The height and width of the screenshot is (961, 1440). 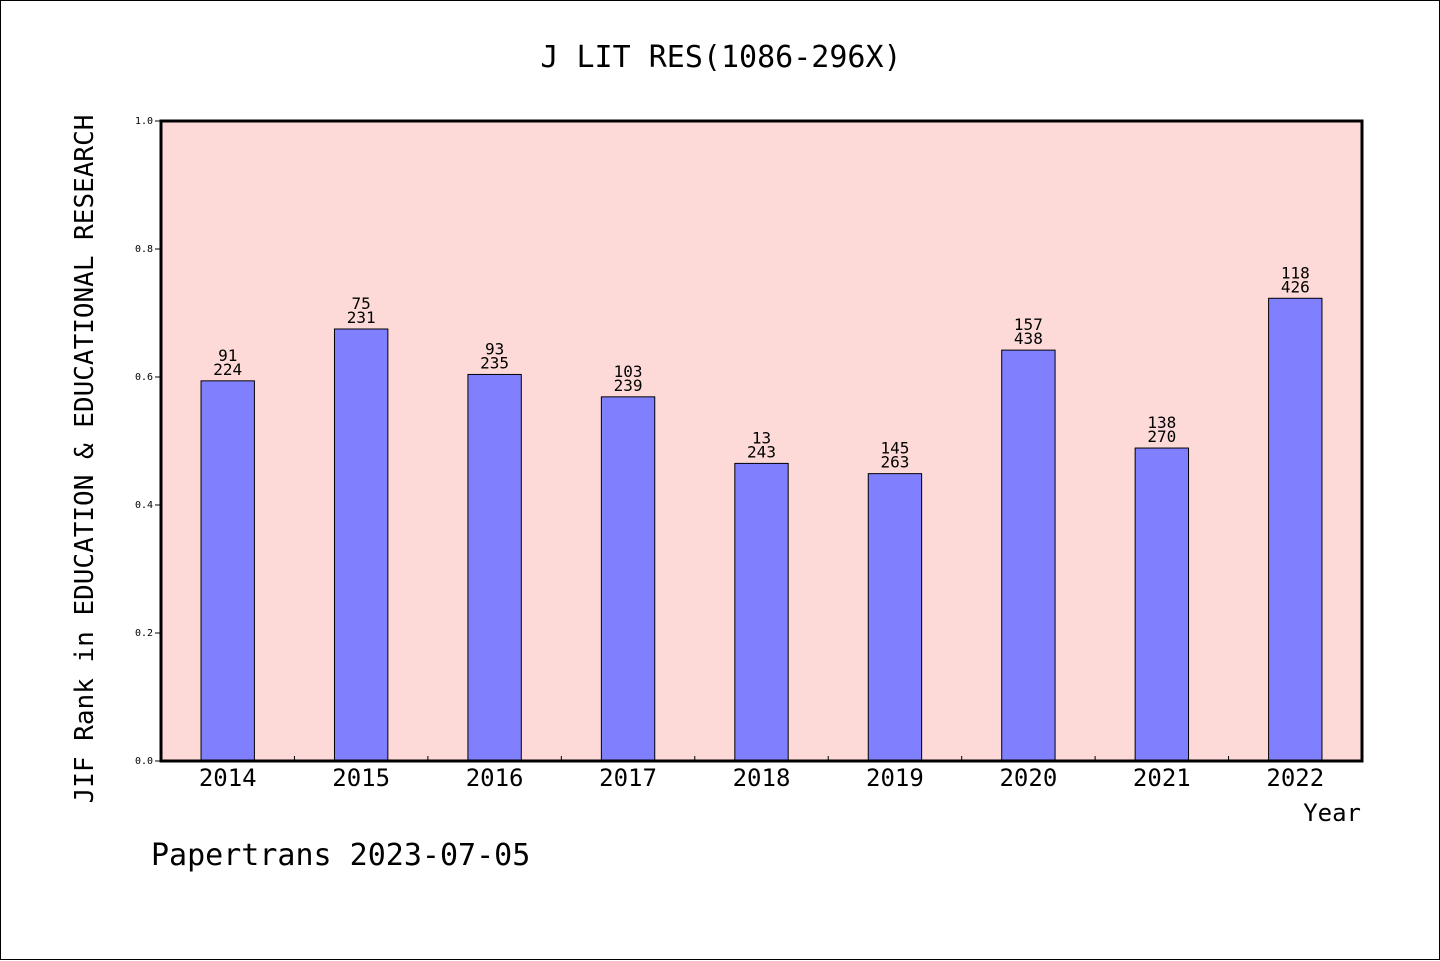 I want to click on bar-label-bottom: 243, so click(x=761, y=451).